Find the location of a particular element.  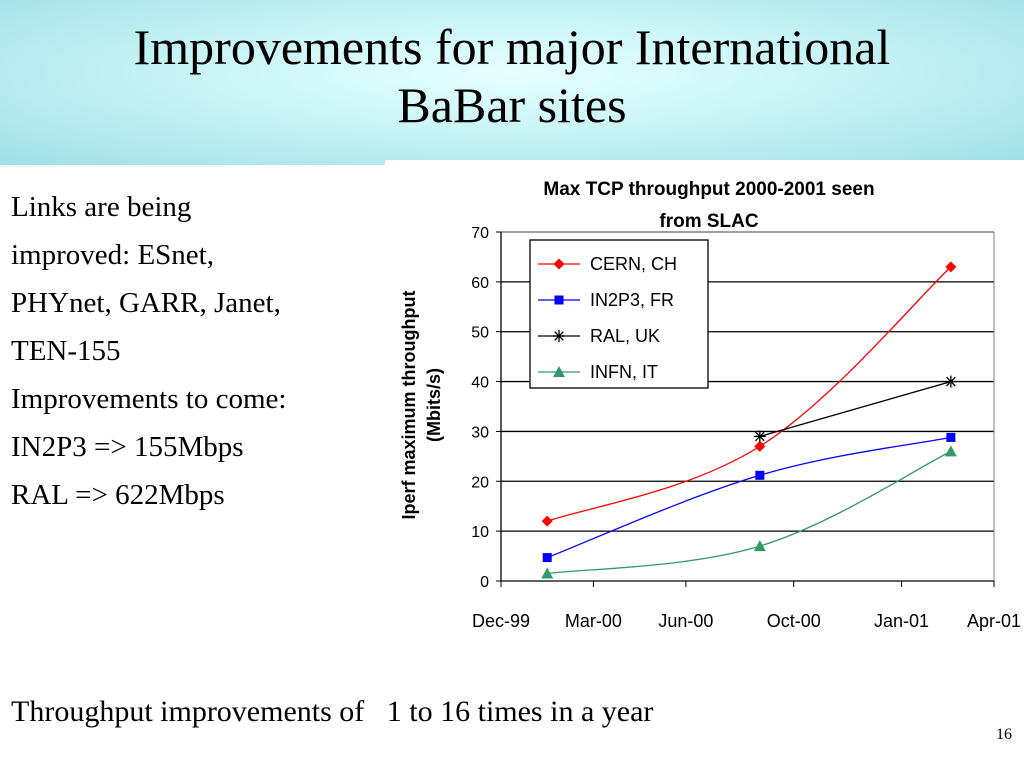

y-tick-label: 50 is located at coordinates (480, 333).